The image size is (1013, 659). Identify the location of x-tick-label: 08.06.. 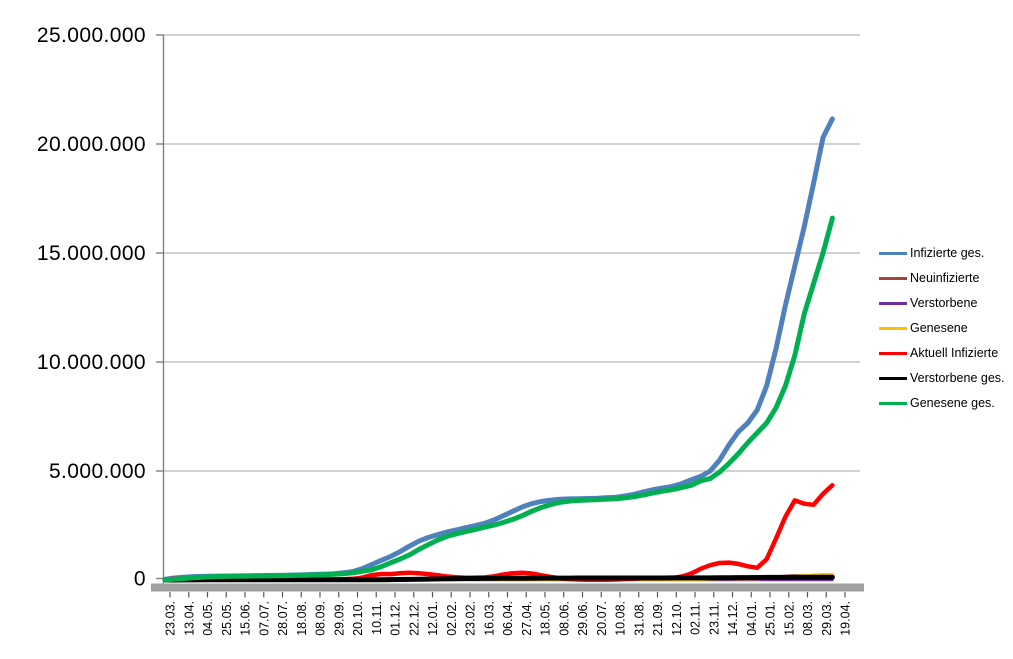
(564, 618).